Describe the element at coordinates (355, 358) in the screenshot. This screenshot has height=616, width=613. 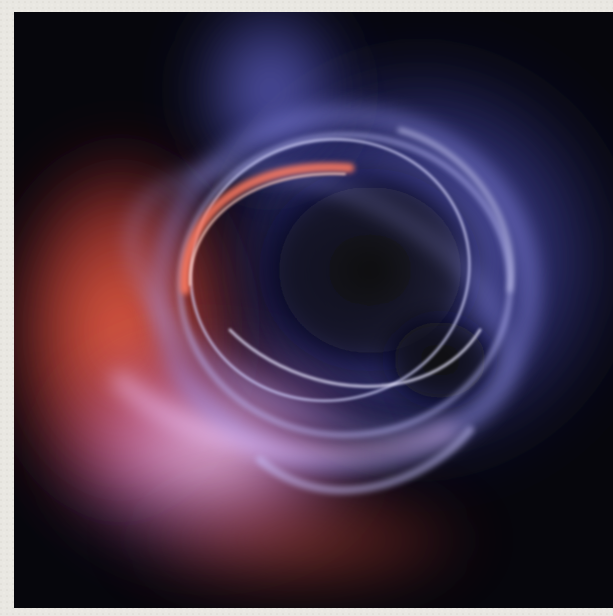
I see `lower-filament` at that location.